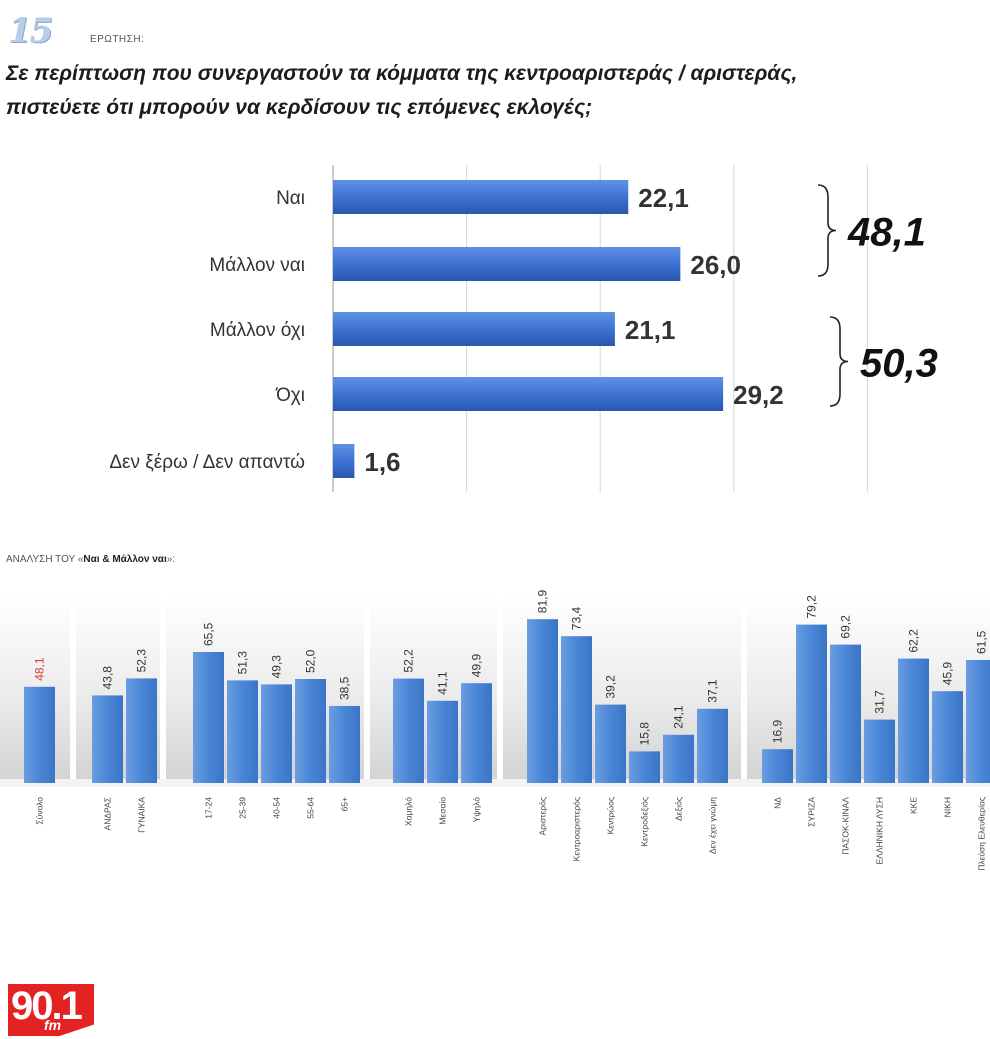 This screenshot has width=990, height=1039. What do you see at coordinates (611, 815) in the screenshot?
I see `category-label: Κεντρώος` at bounding box center [611, 815].